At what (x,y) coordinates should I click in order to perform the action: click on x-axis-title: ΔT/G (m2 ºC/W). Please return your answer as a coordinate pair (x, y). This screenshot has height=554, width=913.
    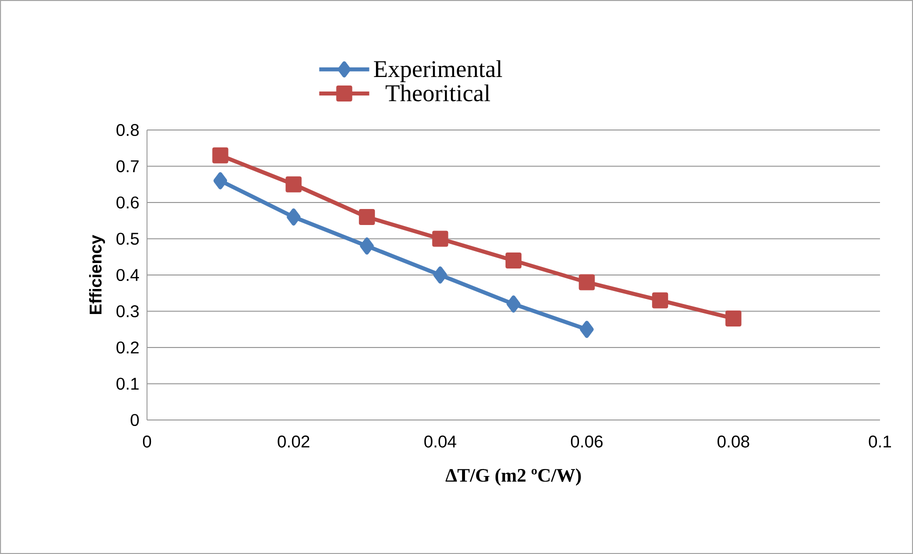
    Looking at the image, I should click on (513, 477).